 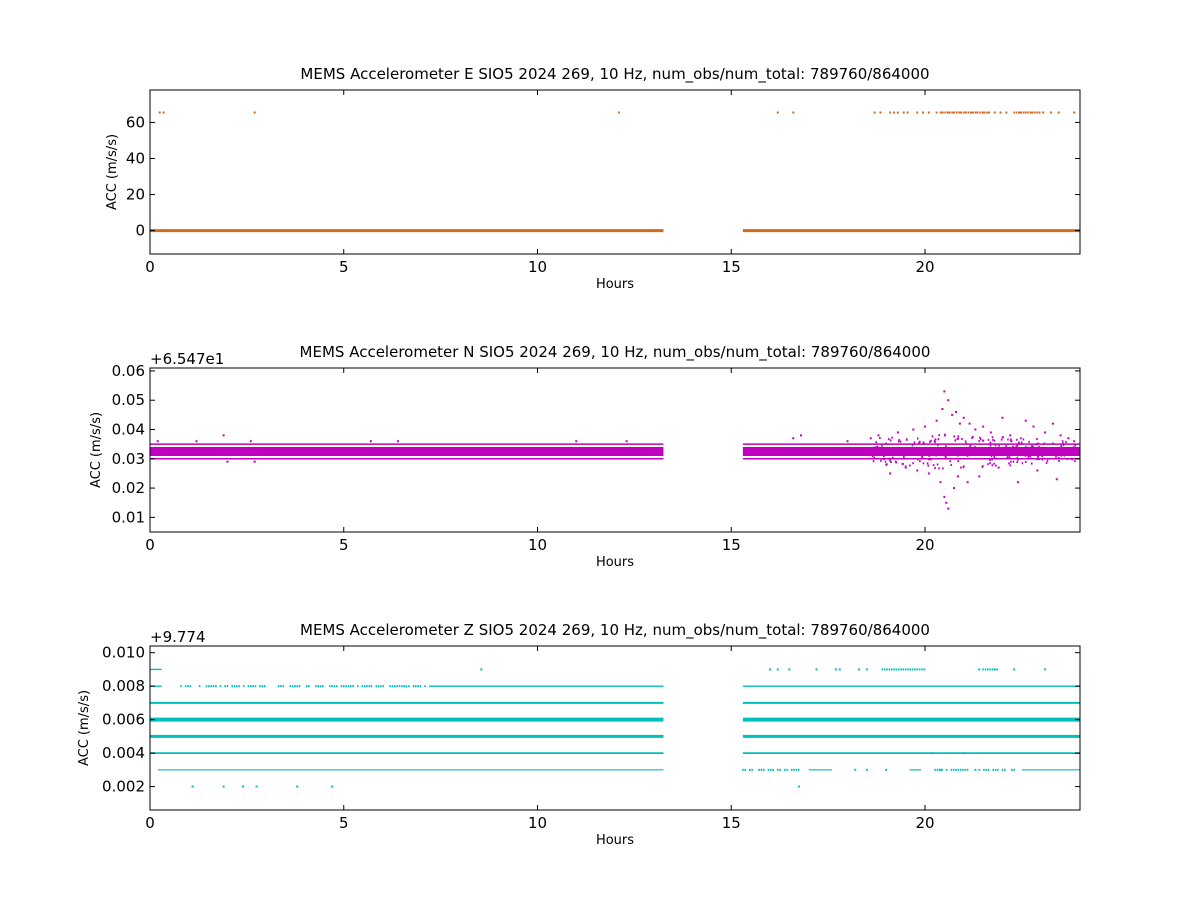 I want to click on y-tick-label: 20, so click(x=135, y=195).